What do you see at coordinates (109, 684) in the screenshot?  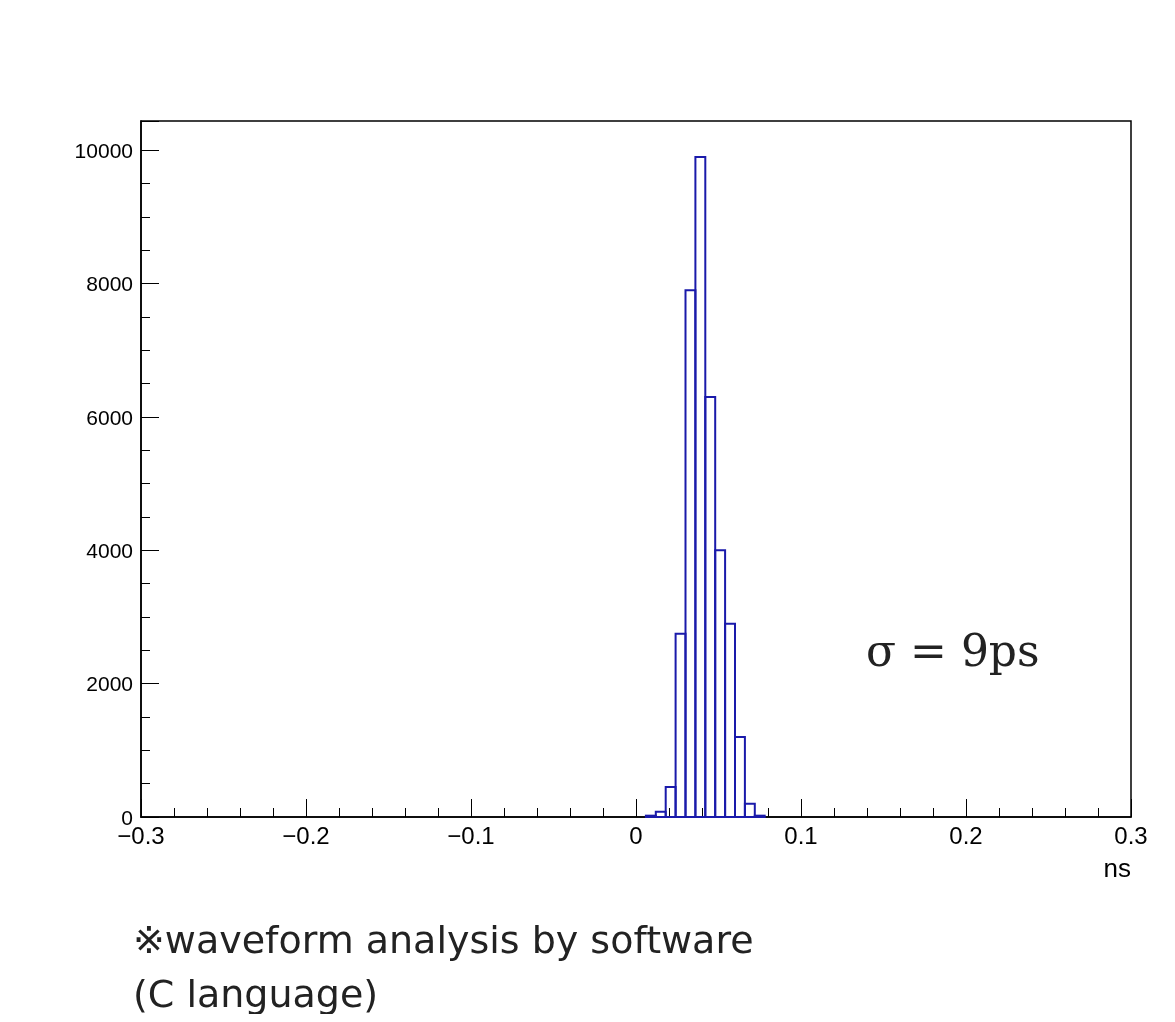 I see `y-tick-label: 2000` at bounding box center [109, 684].